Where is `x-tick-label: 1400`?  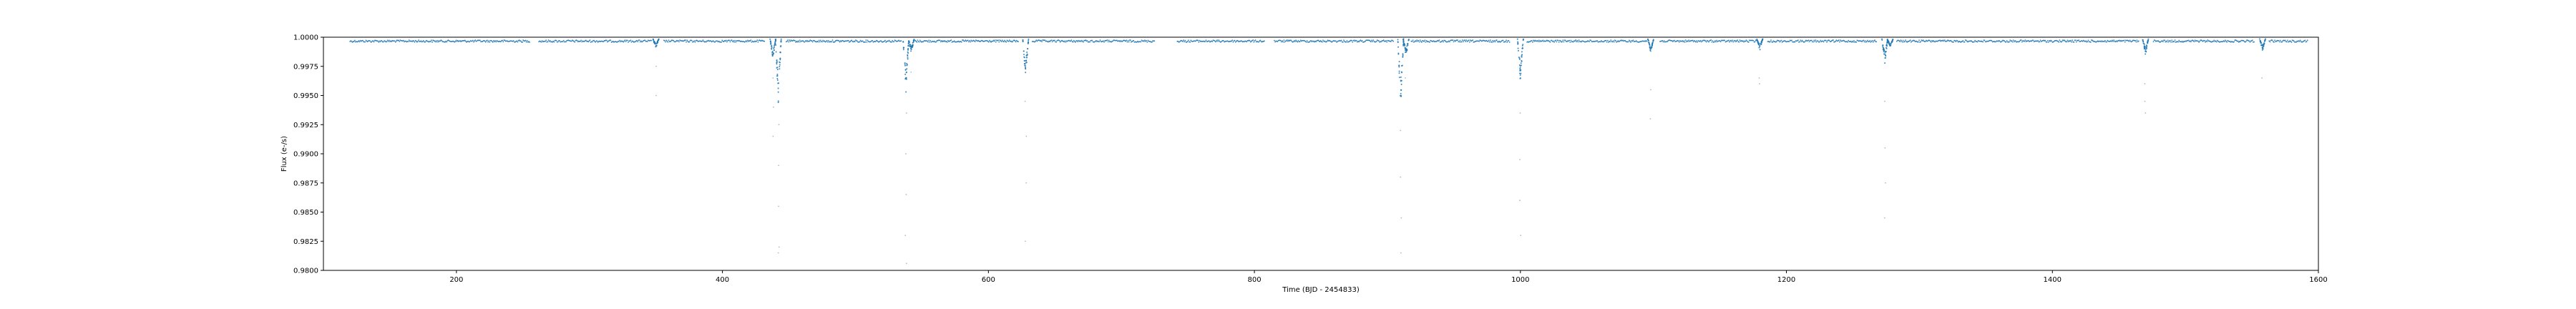 x-tick-label: 1400 is located at coordinates (2053, 280).